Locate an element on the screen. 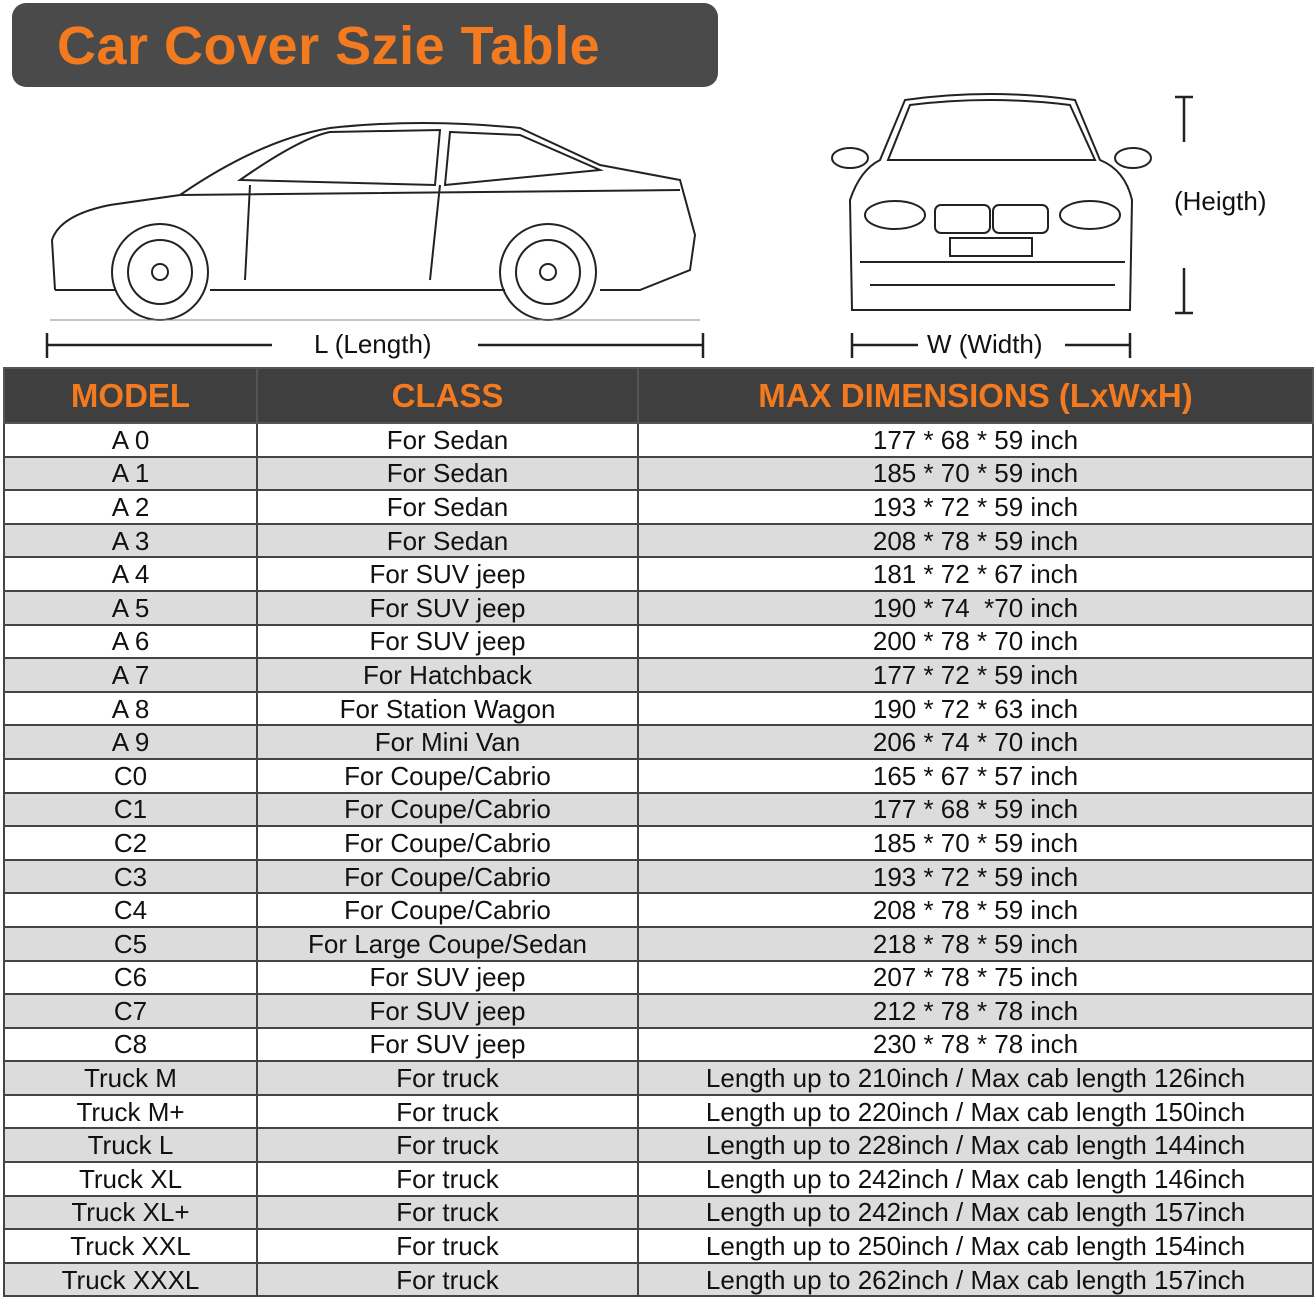  model-cell: A 5 is located at coordinates (130, 607).